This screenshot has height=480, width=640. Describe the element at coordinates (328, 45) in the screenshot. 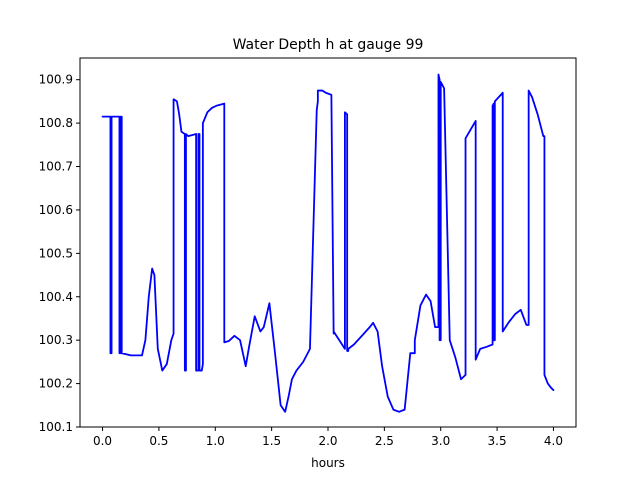

I see `chart-title: Water Depth h at gauge 99` at that location.